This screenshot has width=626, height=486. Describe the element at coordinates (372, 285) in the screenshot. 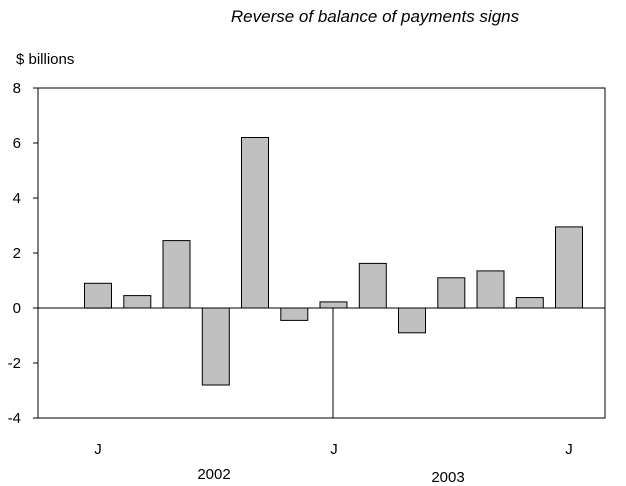

I see `bar-2002-M8` at that location.